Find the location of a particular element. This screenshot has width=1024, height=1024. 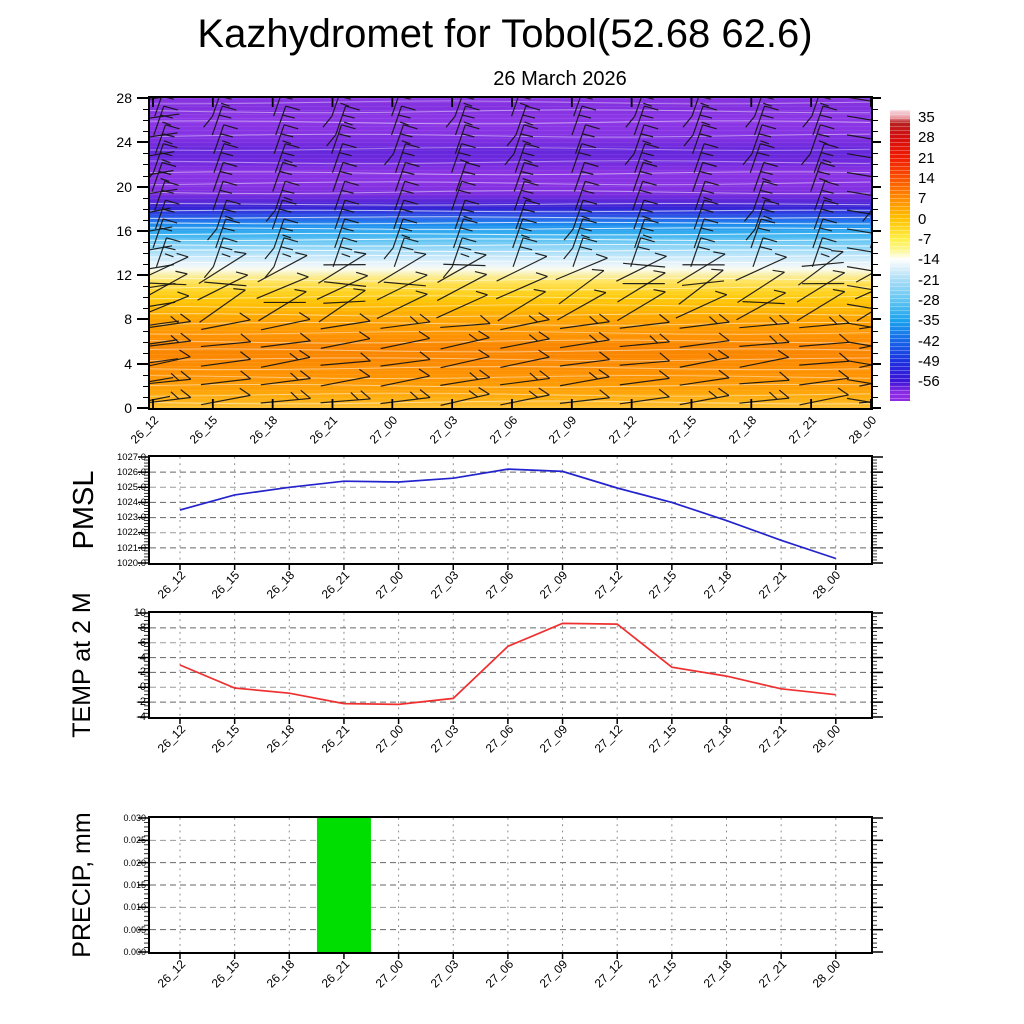

edge-wind-barb is located at coordinates (164, 135).